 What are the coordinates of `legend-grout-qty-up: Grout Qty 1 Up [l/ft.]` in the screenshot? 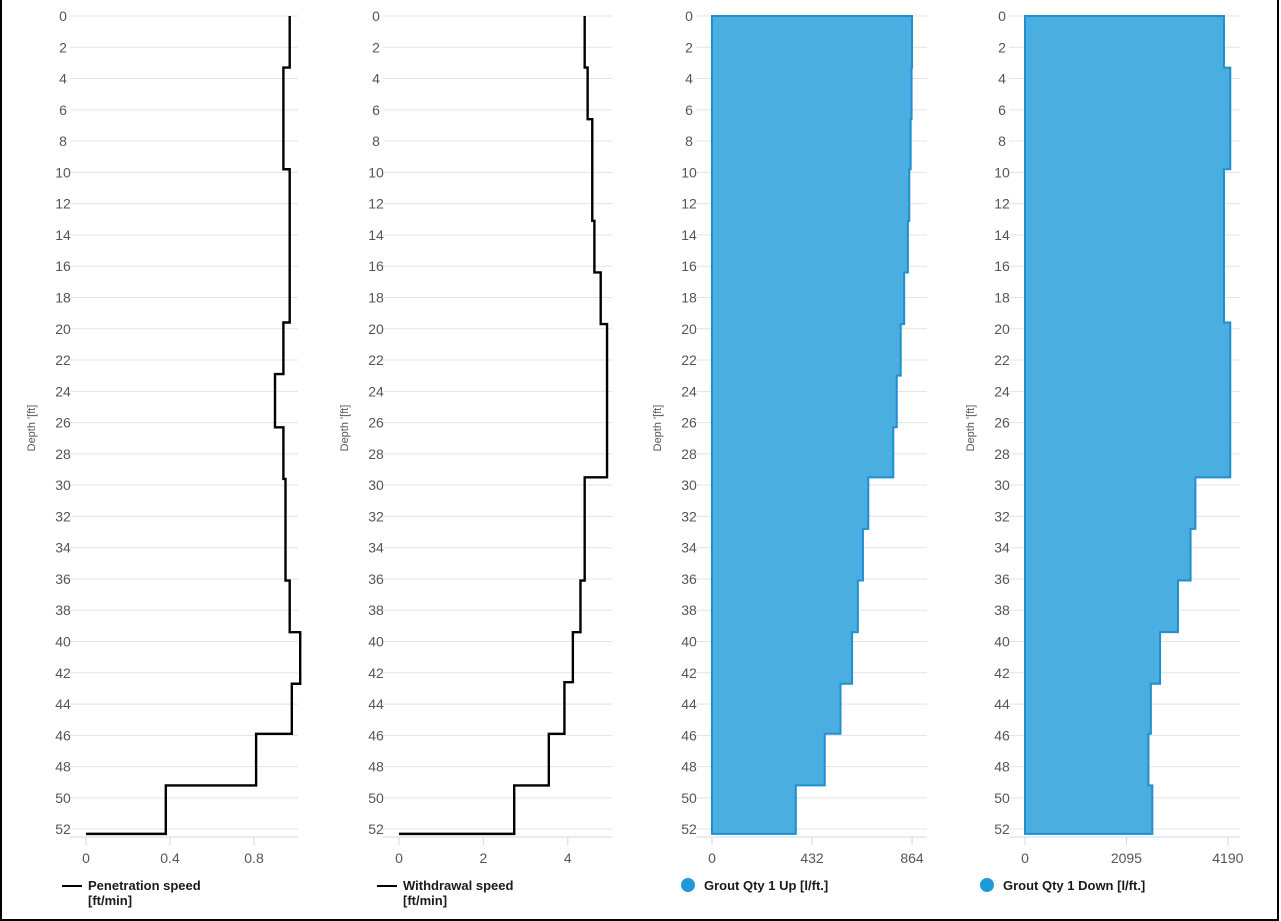 It's located at (754, 885).